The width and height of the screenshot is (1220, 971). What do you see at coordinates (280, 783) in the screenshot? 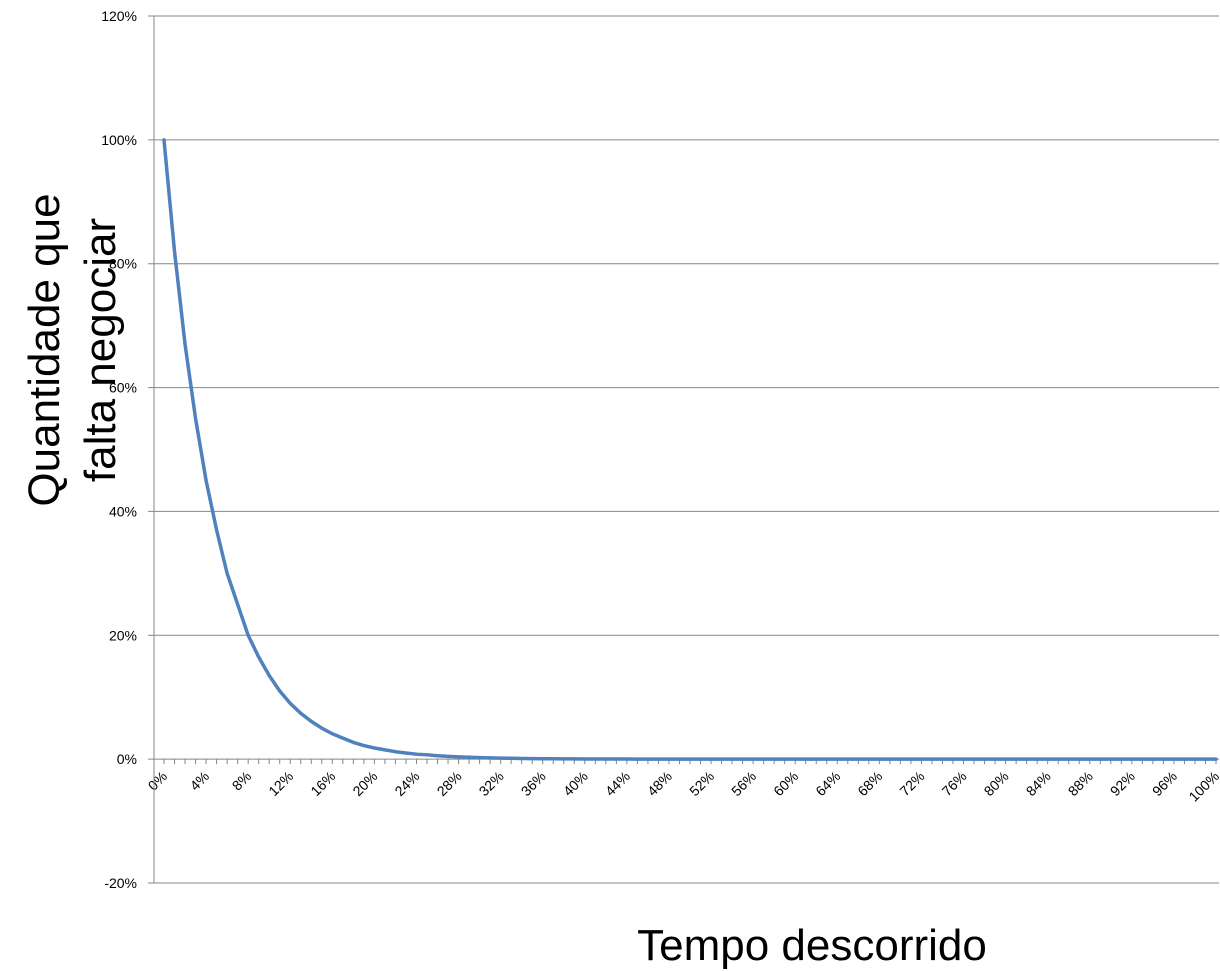
I see `x-tick-label: 12%` at bounding box center [280, 783].